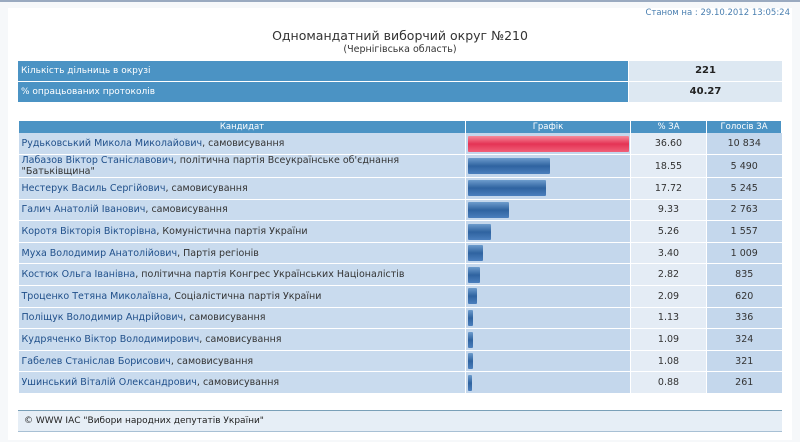  Describe the element at coordinates (83, 210) in the screenshot. I see `candidate-name: Галич Анатолій Іванович` at that location.